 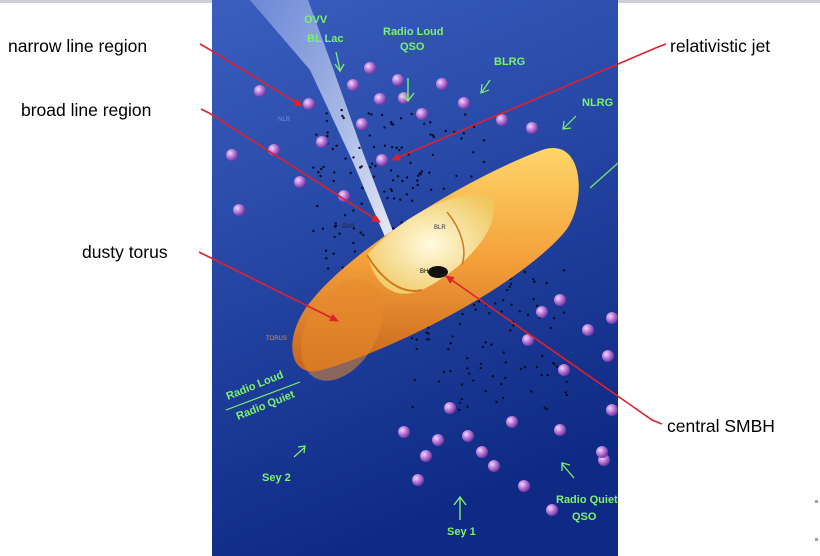 What do you see at coordinates (587, 500) in the screenshot?
I see `radio-quiet-qso-label-1: Radio Quiet` at bounding box center [587, 500].